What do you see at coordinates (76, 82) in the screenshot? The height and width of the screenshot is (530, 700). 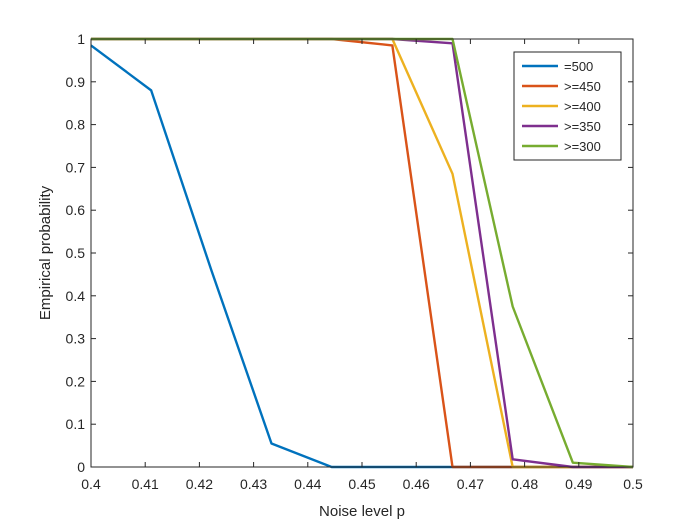 I see `y-tick-label: 0.9` at bounding box center [76, 82].